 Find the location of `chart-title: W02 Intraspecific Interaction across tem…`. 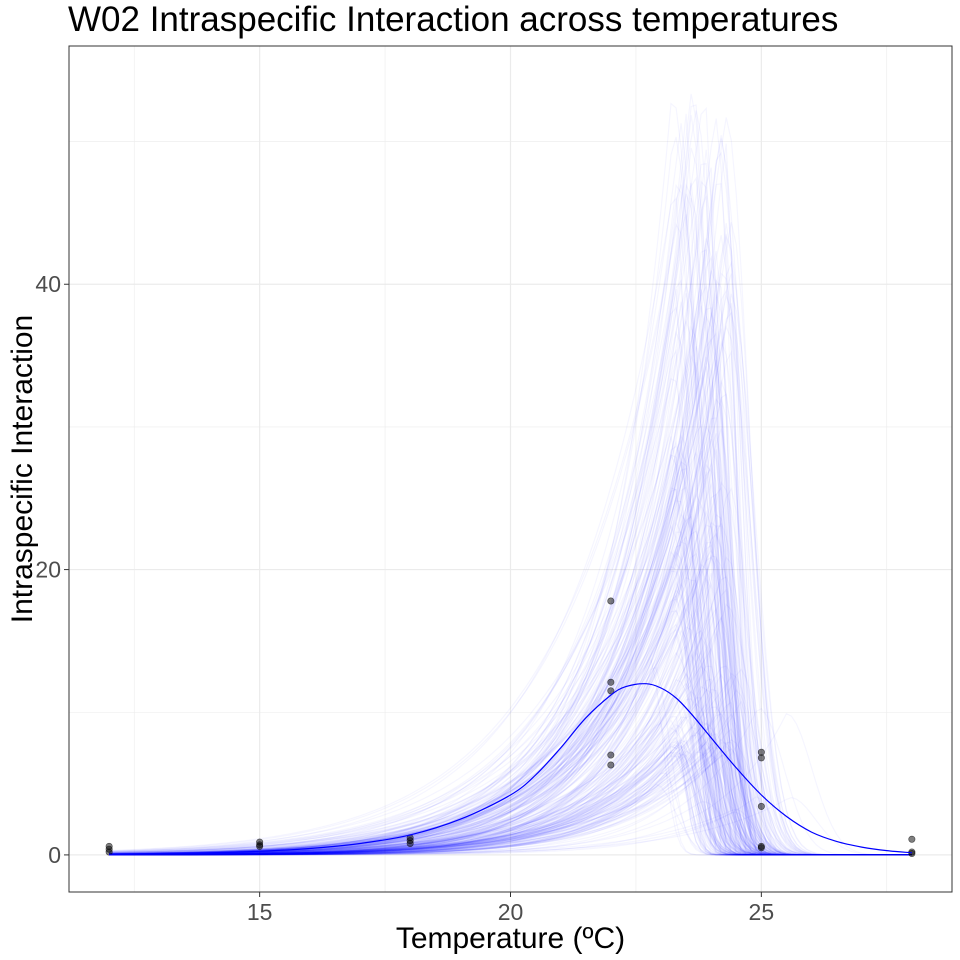

chart-title: W02 Intraspecific Interaction across tem… is located at coordinates (453, 19).